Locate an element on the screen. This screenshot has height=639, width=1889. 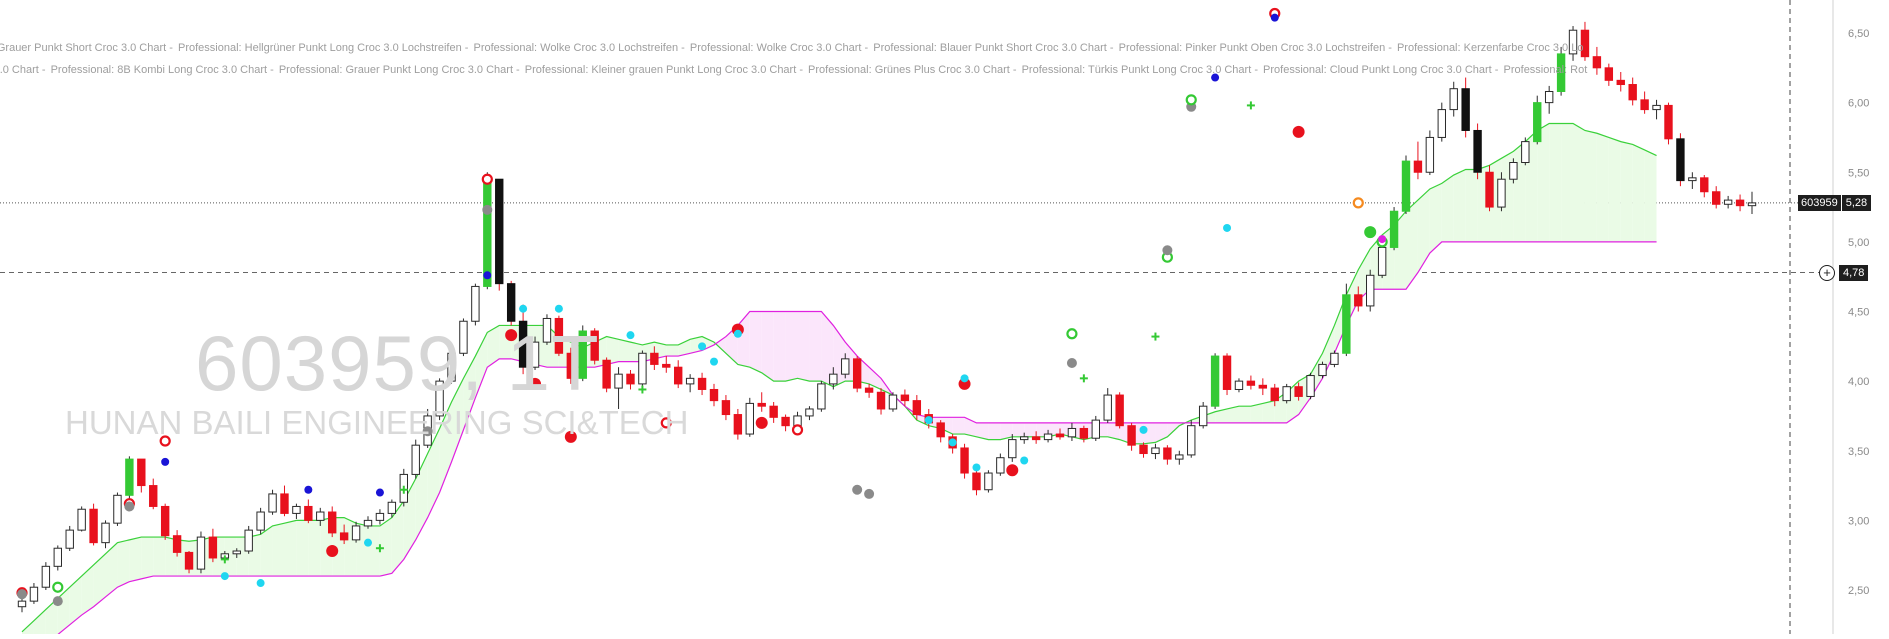
signal-dot-green is located at coordinates (1370, 232).